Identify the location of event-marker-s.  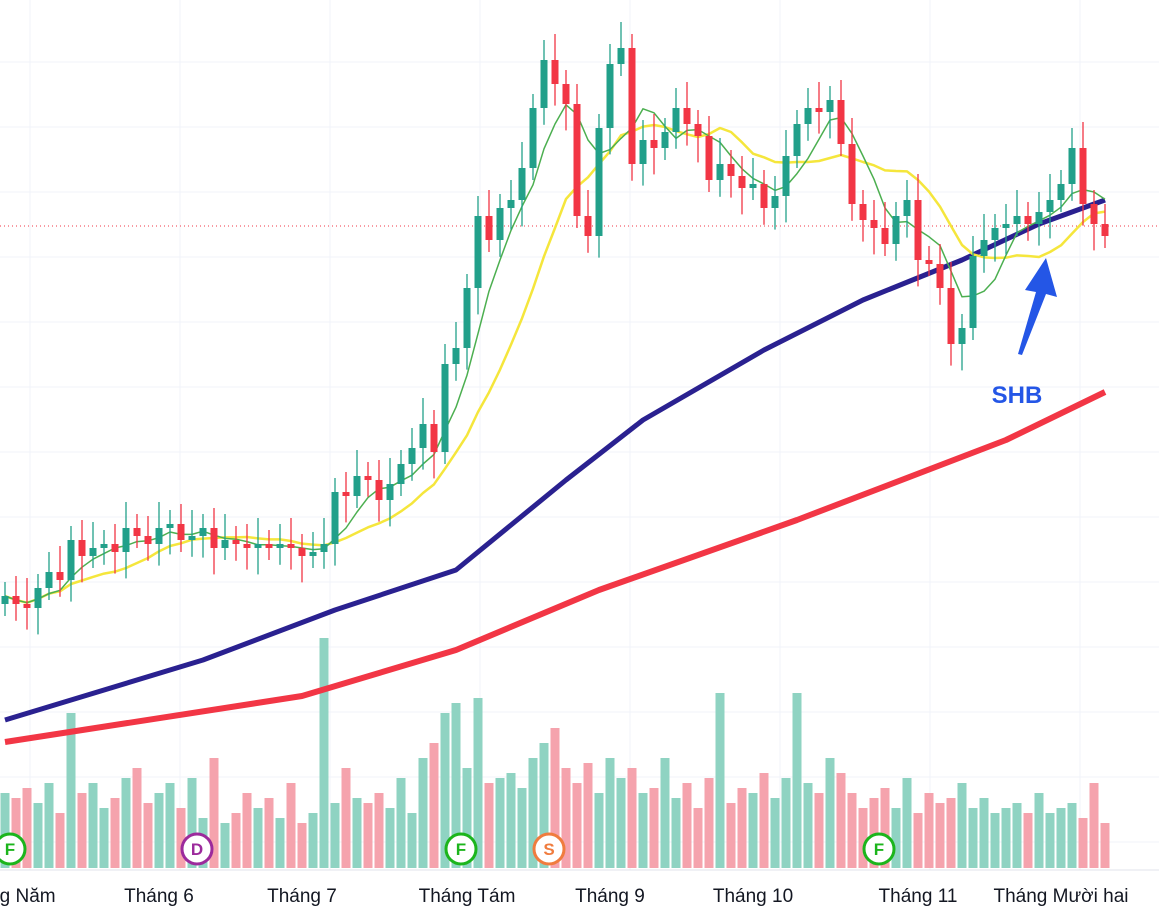
(549, 849).